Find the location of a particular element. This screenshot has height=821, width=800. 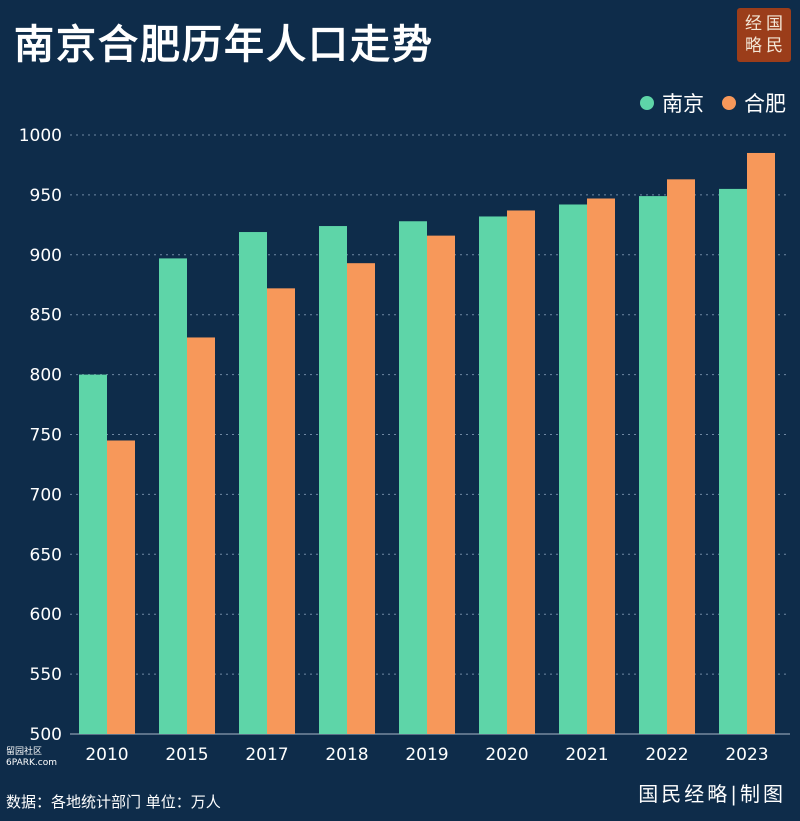

y-tick-label: 650 is located at coordinates (46, 555).